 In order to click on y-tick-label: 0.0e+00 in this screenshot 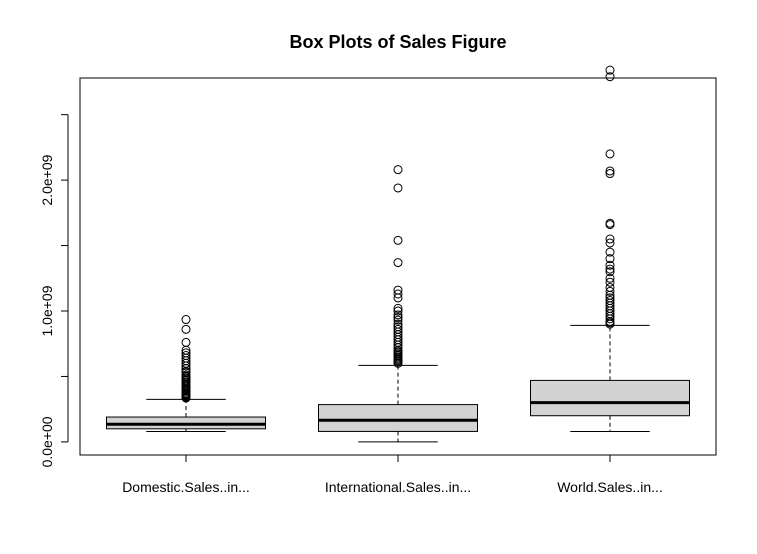, I will do `click(47, 441)`.